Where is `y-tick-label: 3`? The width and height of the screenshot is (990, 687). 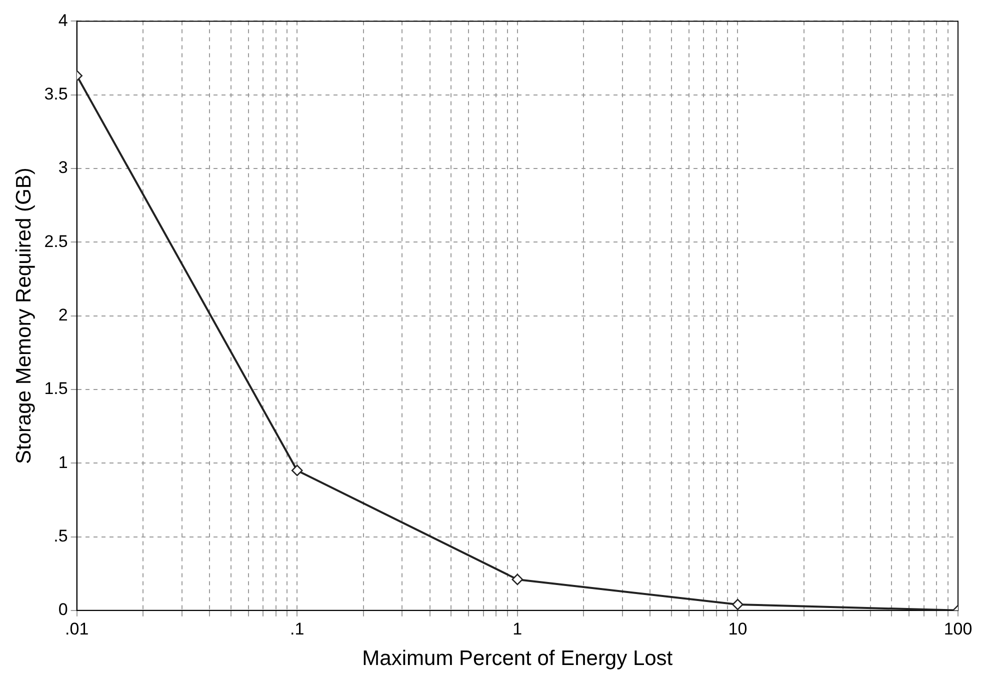
y-tick-label: 3 is located at coordinates (63, 168).